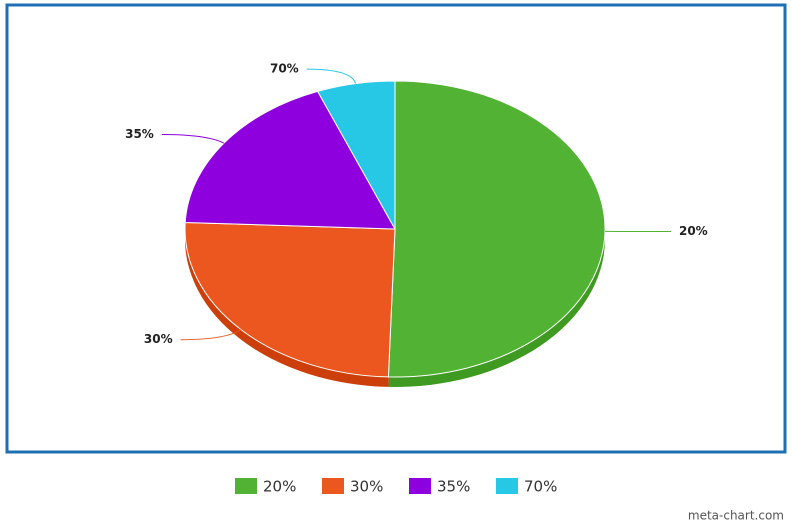  Describe the element at coordinates (540, 487) in the screenshot. I see `legend-label: 70%` at that location.